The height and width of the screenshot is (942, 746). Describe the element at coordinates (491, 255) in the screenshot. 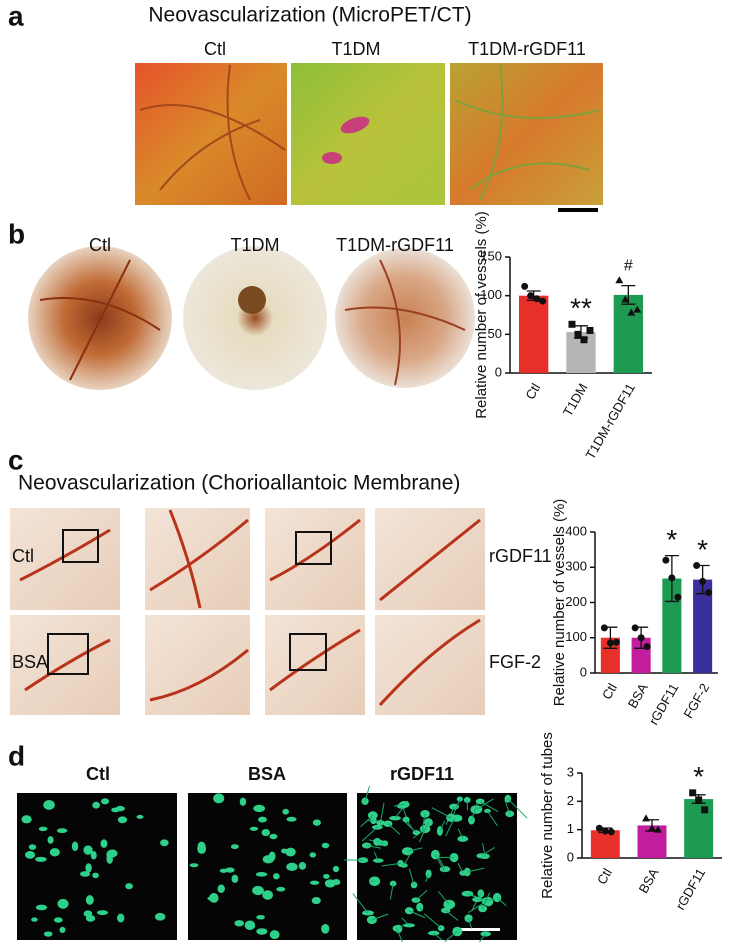

I see `y-tick-label: 150` at that location.